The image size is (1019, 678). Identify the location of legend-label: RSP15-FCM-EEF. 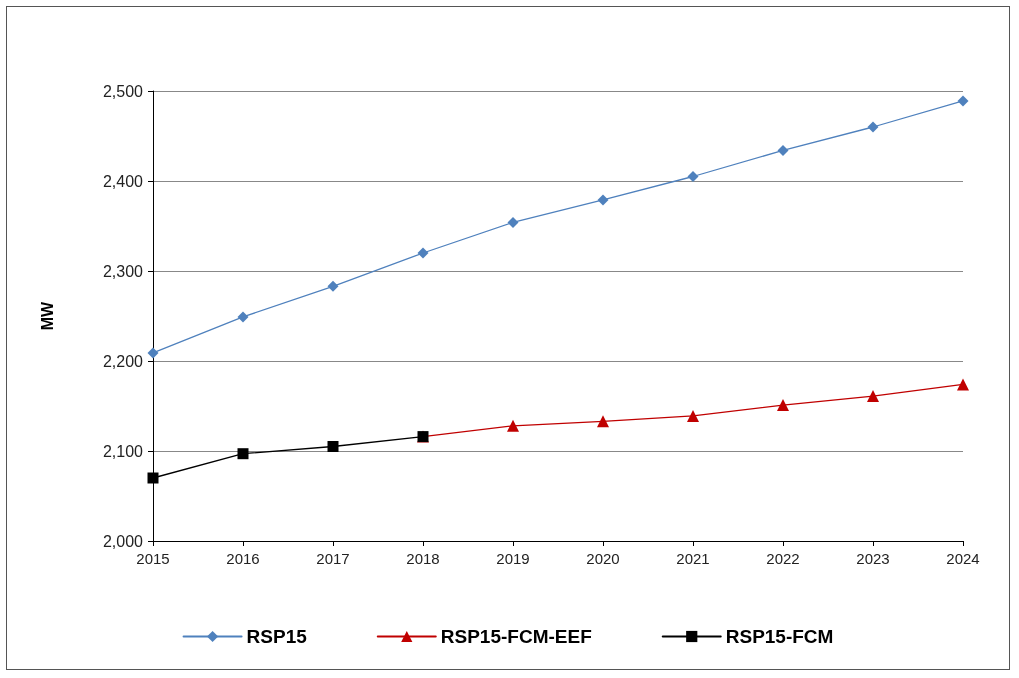
(516, 636).